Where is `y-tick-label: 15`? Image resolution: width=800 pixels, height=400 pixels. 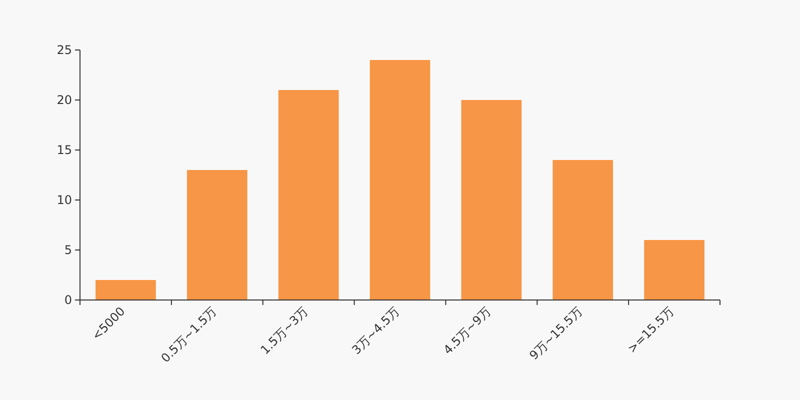 y-tick-label: 15 is located at coordinates (64, 150).